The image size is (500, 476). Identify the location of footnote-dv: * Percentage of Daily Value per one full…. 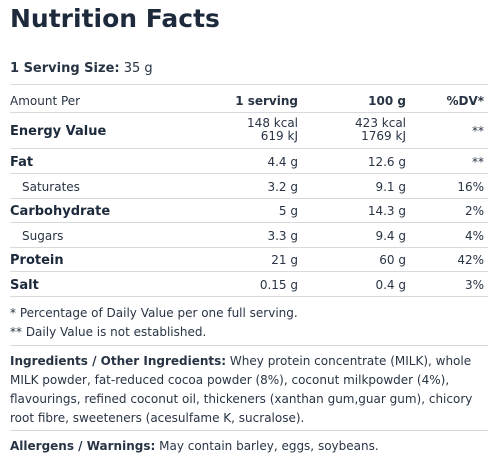
(154, 313).